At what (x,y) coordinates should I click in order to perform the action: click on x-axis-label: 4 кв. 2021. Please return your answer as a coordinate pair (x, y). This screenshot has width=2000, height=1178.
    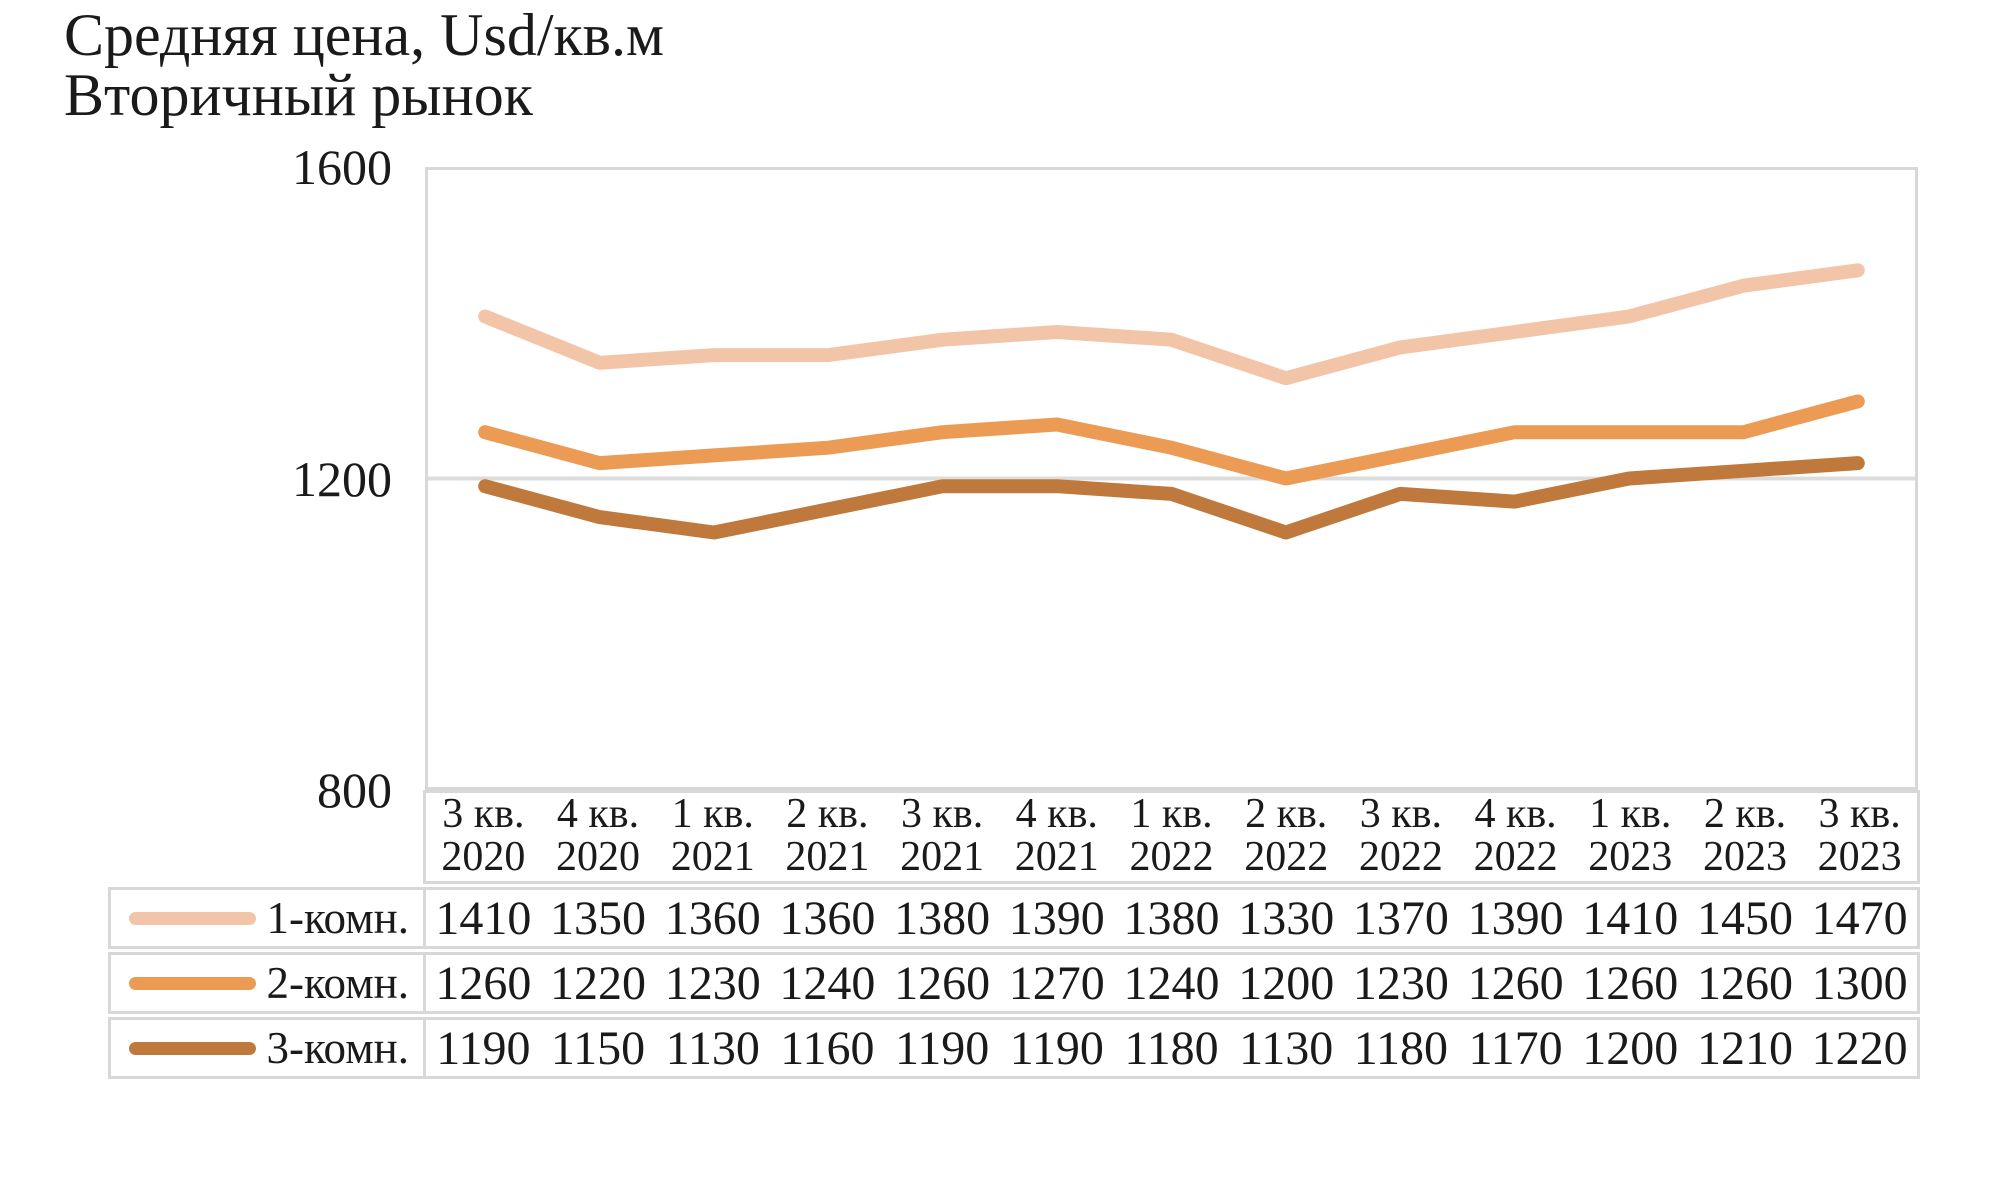
    Looking at the image, I should click on (1056, 836).